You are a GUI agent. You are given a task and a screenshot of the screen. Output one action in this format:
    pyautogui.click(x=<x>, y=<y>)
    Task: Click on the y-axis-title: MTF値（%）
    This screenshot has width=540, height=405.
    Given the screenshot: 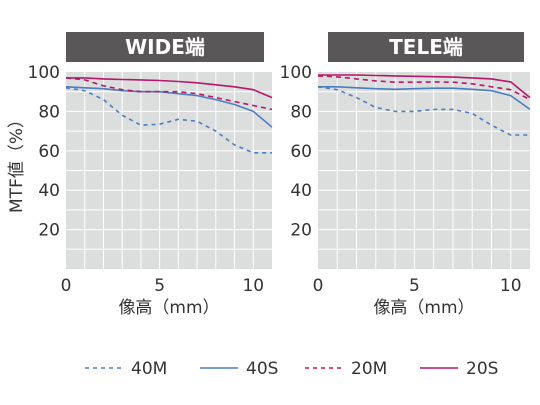 What is the action you would take?
    pyautogui.click(x=17, y=162)
    